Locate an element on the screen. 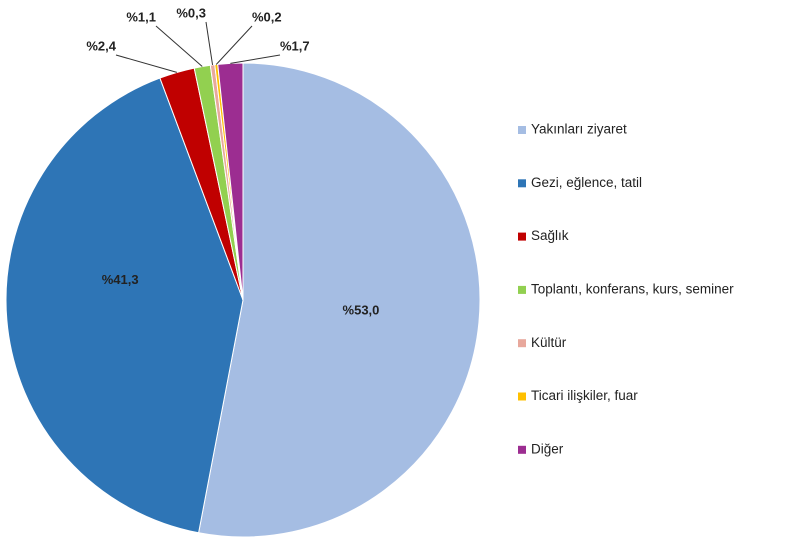  legend-label: Yakınları ziyaret is located at coordinates (579, 129).